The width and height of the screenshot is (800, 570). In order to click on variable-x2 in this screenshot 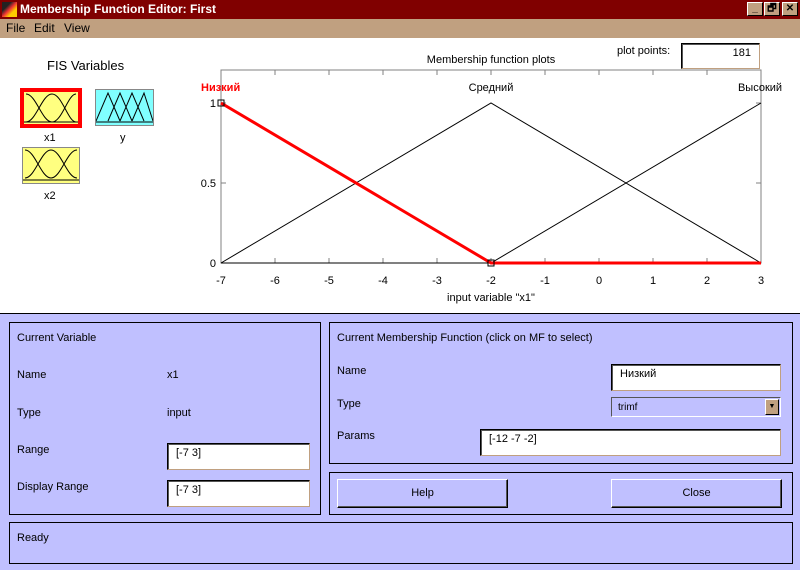, I will do `click(51, 165)`.